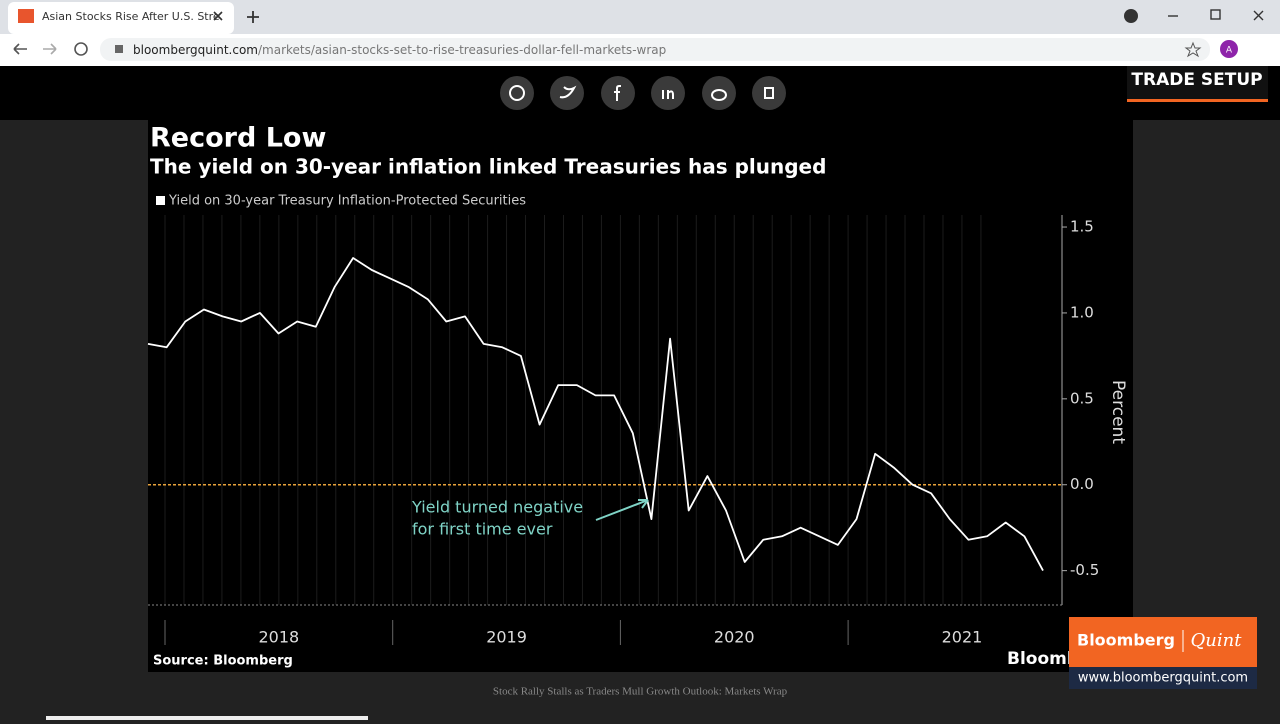 This screenshot has width=1280, height=724. Describe the element at coordinates (50, 49) in the screenshot. I see `forward-button` at that location.